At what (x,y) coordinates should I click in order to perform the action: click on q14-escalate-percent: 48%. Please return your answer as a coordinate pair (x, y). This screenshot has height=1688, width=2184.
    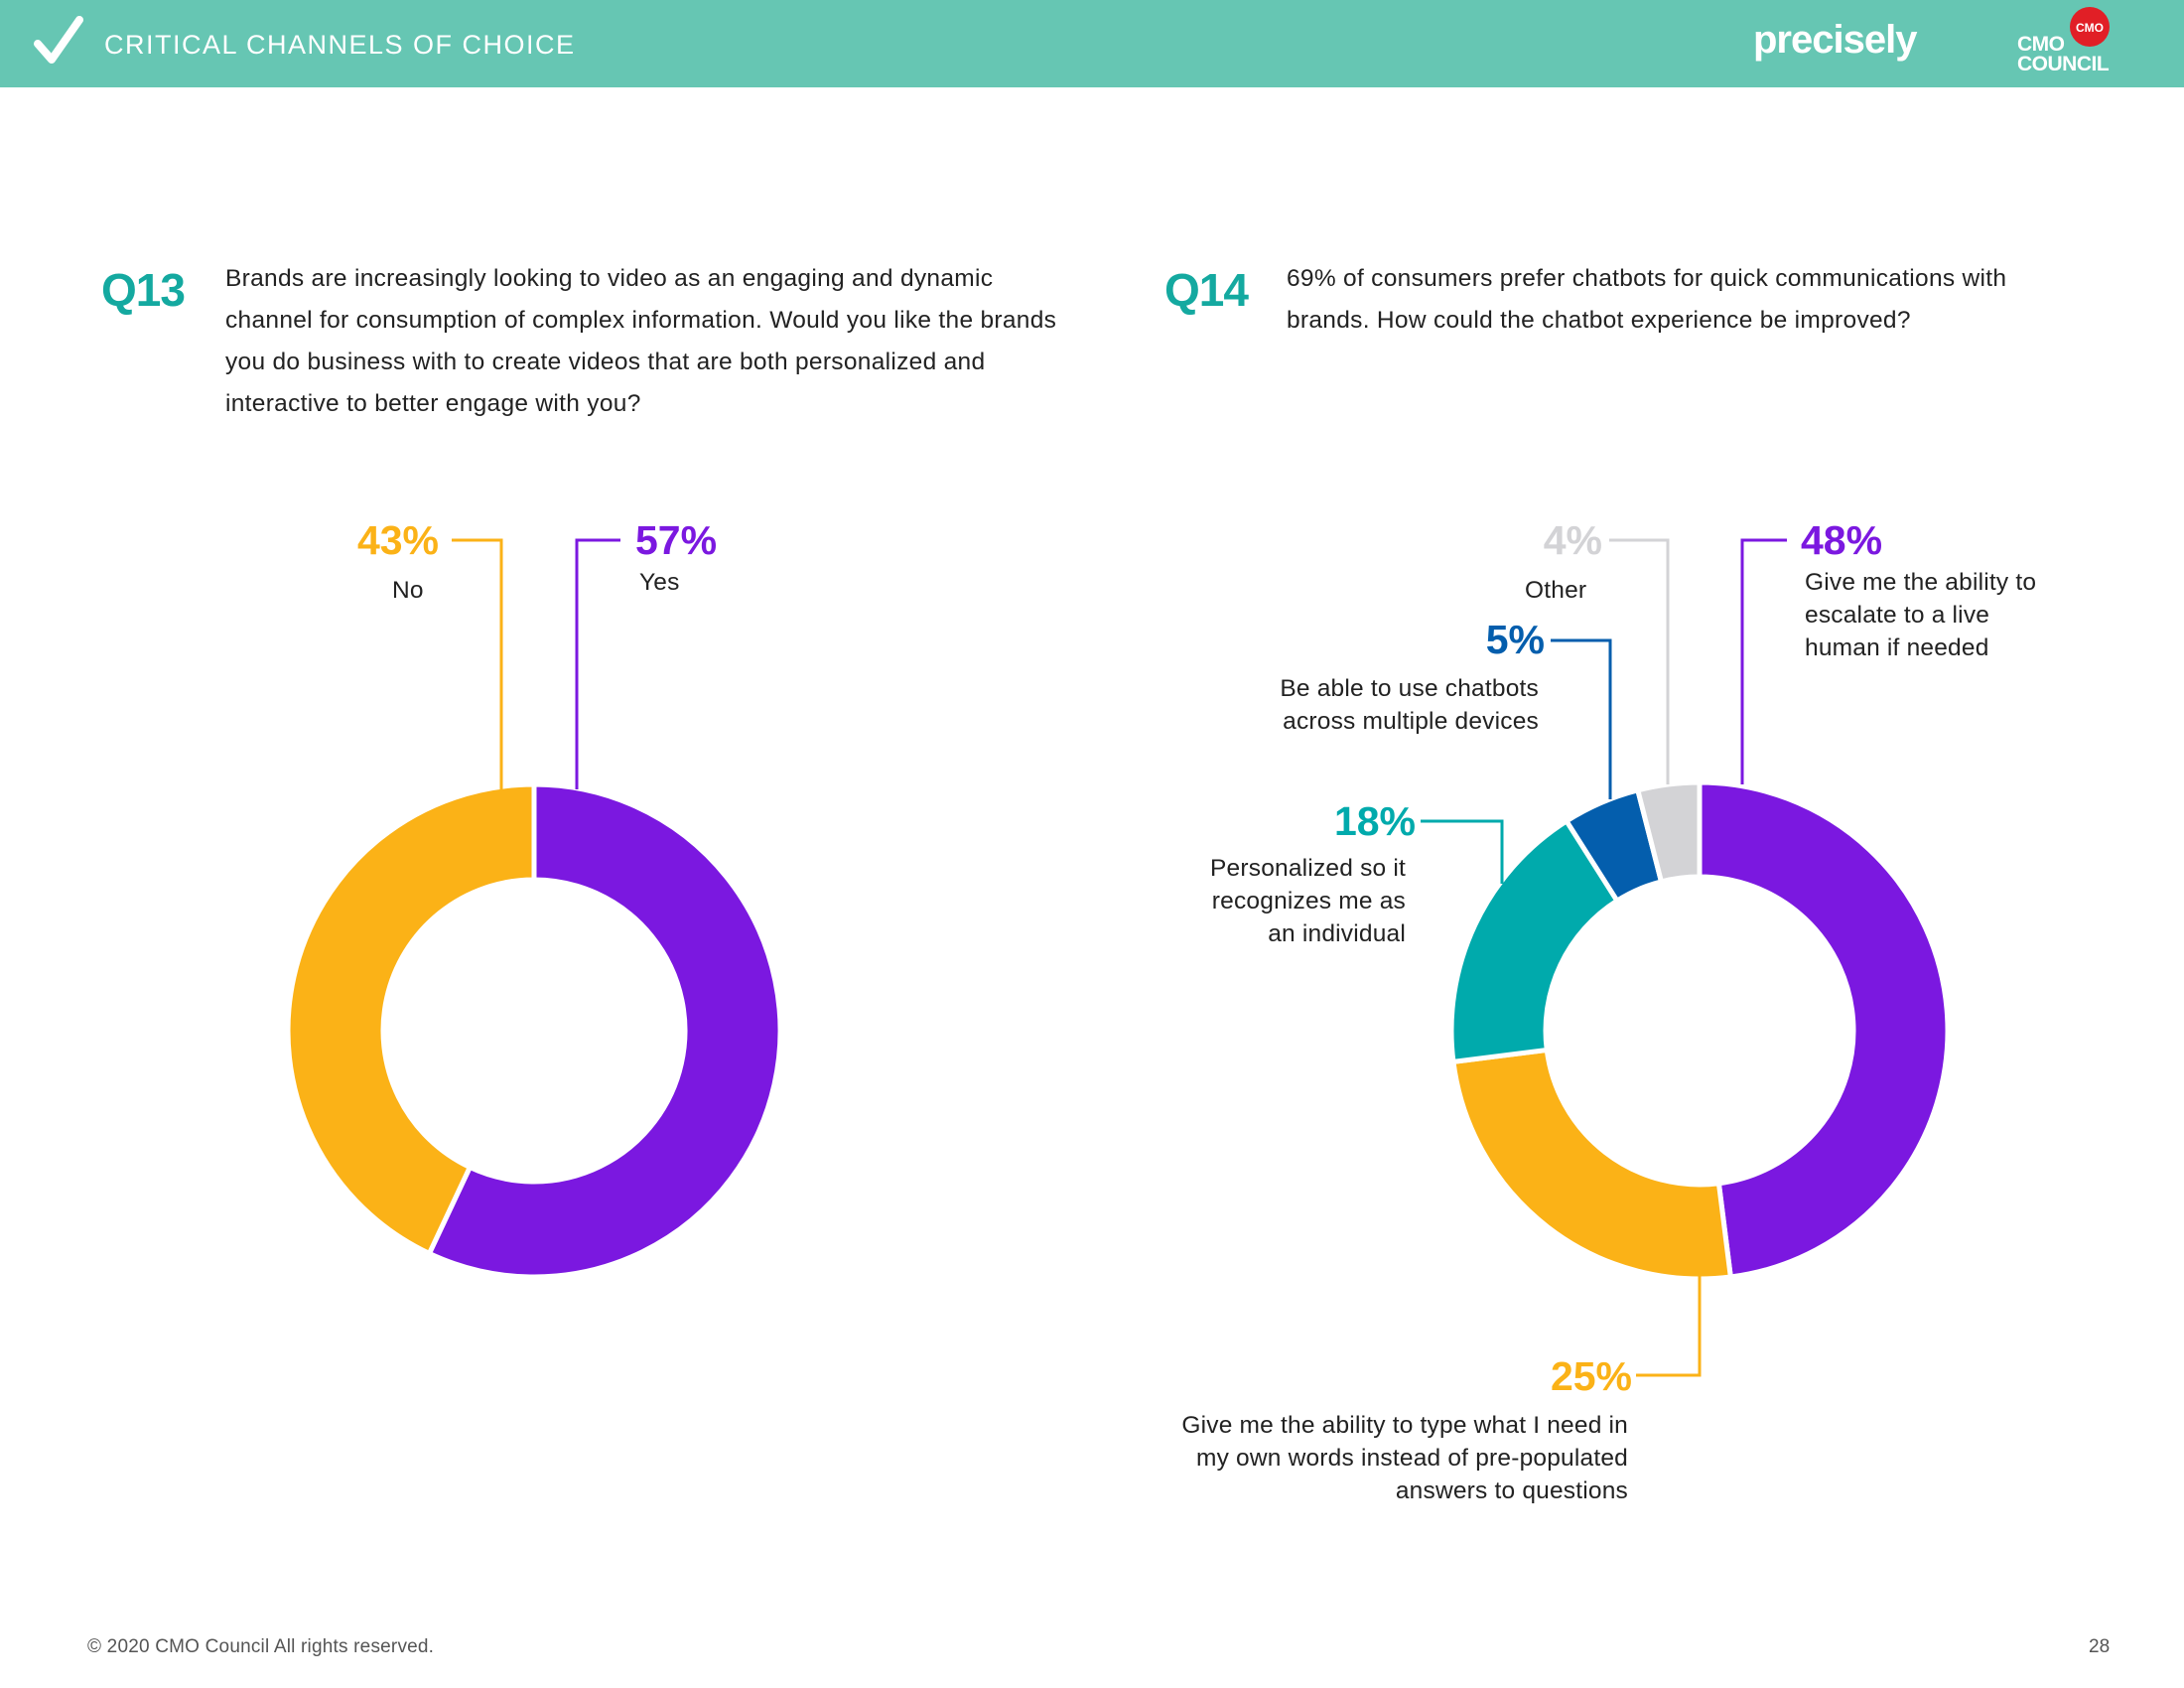
    Looking at the image, I should click on (1842, 540).